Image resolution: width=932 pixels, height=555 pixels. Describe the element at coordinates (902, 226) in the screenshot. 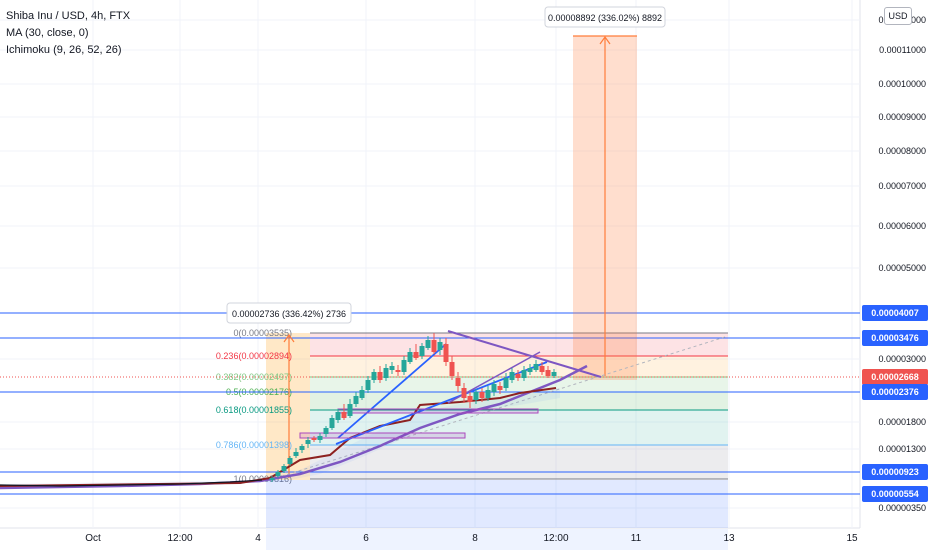

I see `price-tick-label: 0.00006000` at that location.